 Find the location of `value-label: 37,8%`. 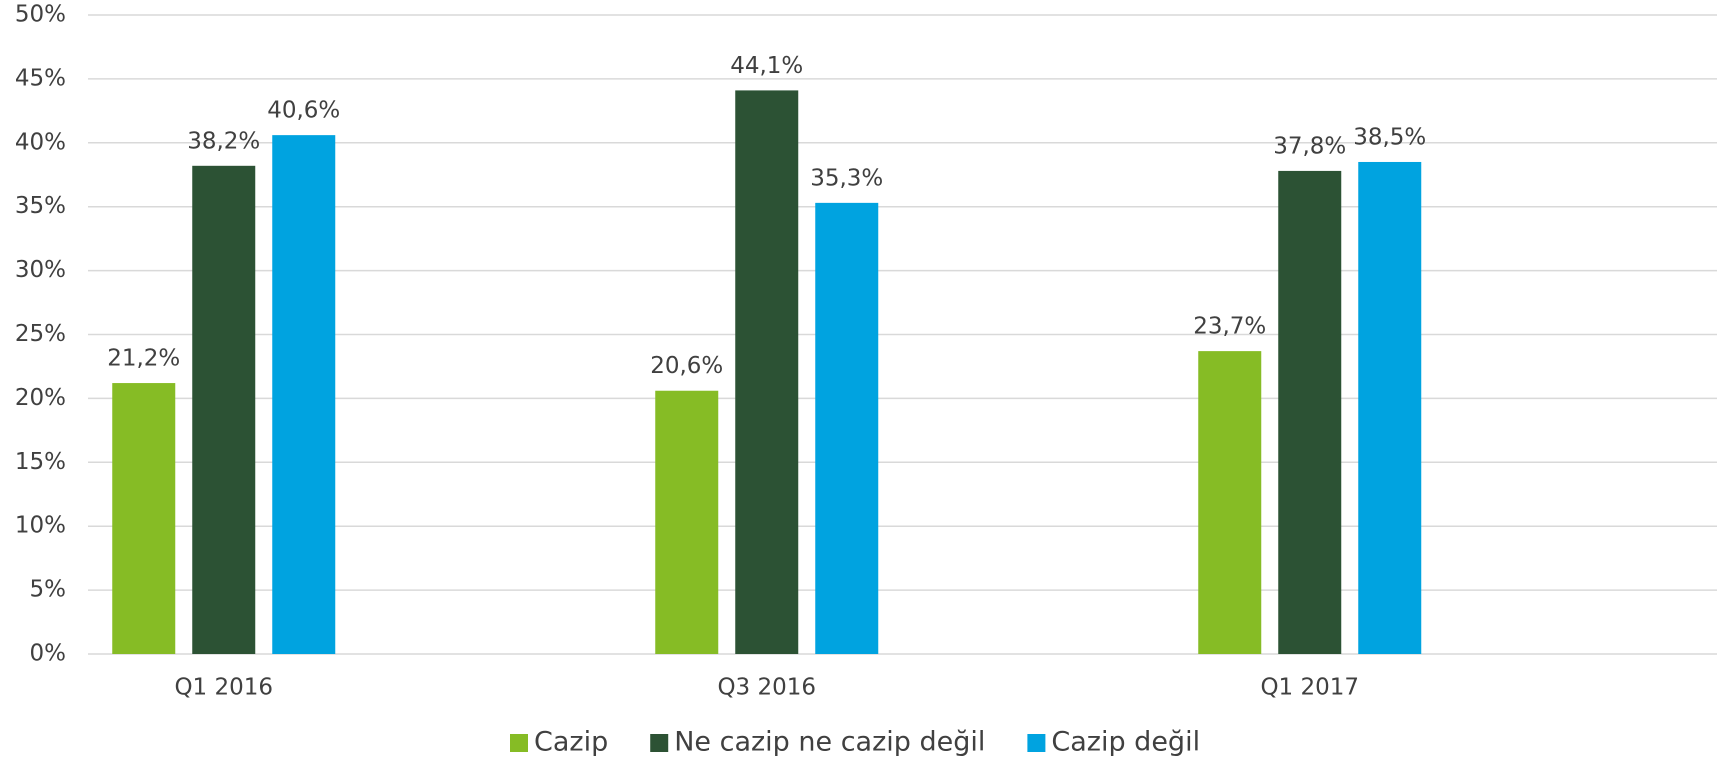

value-label: 37,8% is located at coordinates (1309, 146).